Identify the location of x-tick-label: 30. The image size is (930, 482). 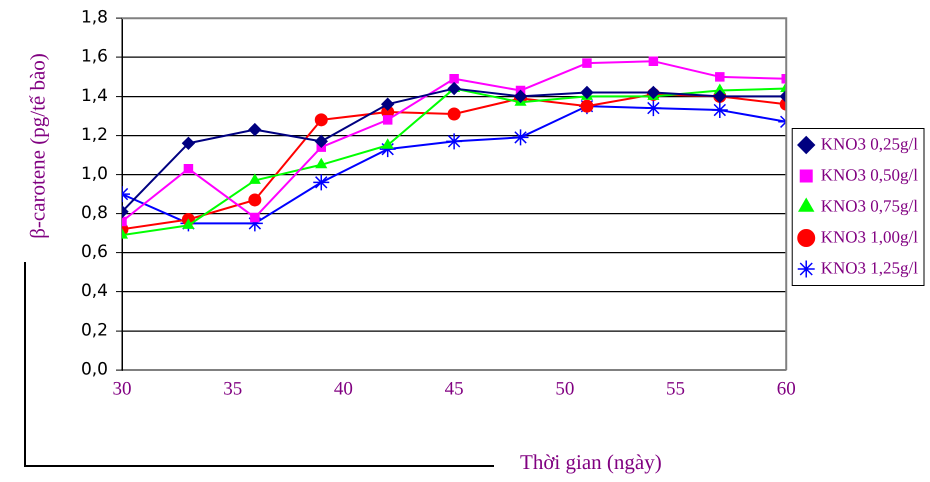
(122, 389).